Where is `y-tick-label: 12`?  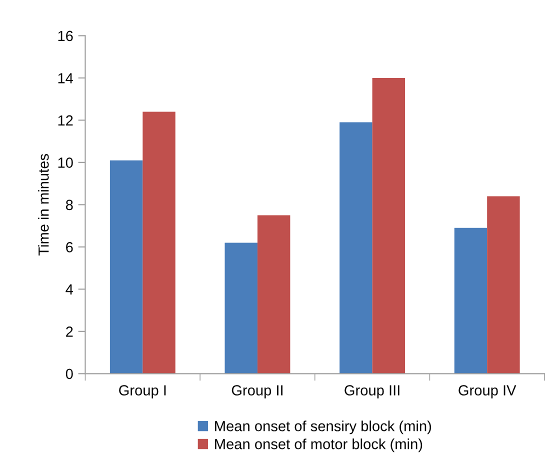 y-tick-label: 12 is located at coordinates (65, 120).